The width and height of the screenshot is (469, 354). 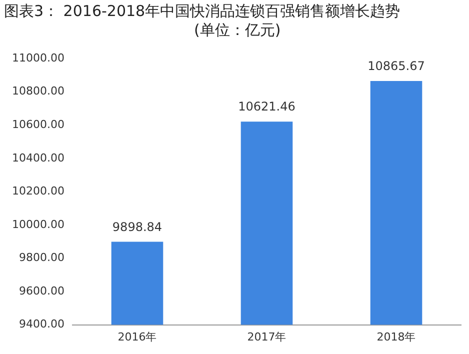 What do you see at coordinates (38, 57) in the screenshot?
I see `y-tick-label: 11000.00` at bounding box center [38, 57].